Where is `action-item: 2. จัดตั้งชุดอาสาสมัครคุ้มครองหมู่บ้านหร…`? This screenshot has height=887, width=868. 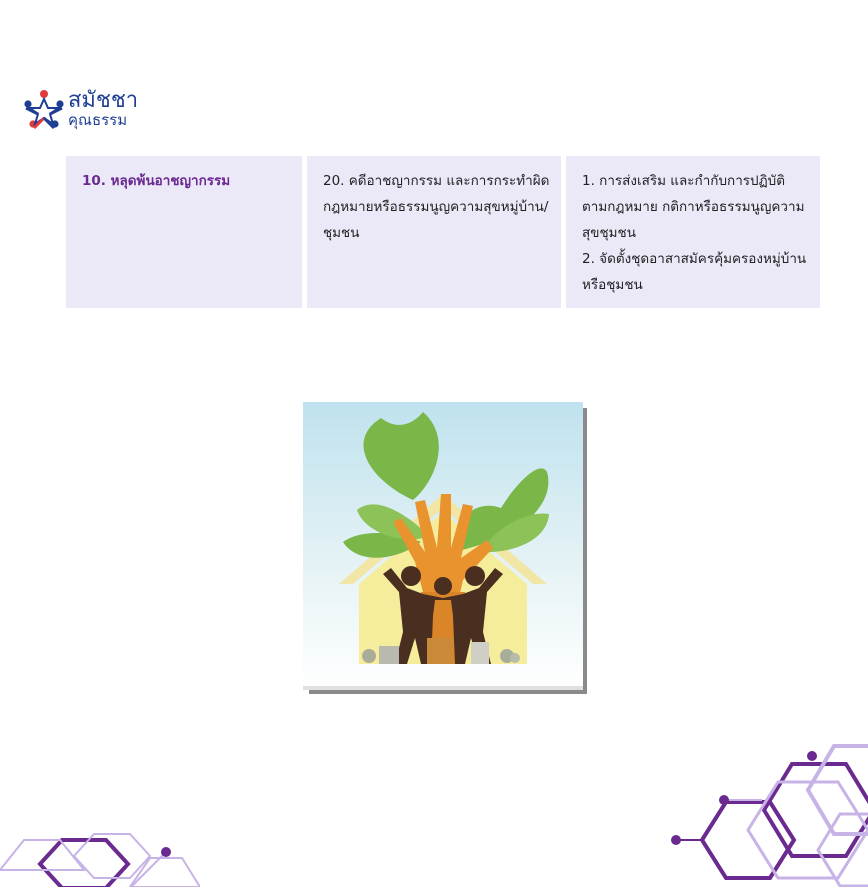 action-item: 2. จัดตั้งชุดอาสาสมัครคุ้มครองหมู่บ้านหร… is located at coordinates (694, 272).